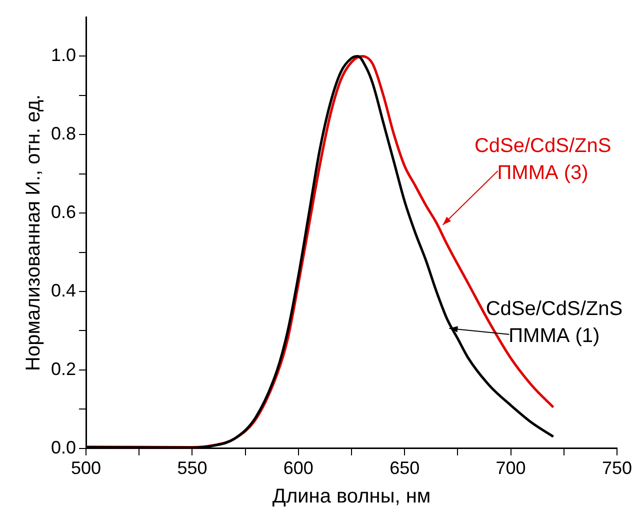  I want to click on x-tick-label: 750, so click(617, 468).